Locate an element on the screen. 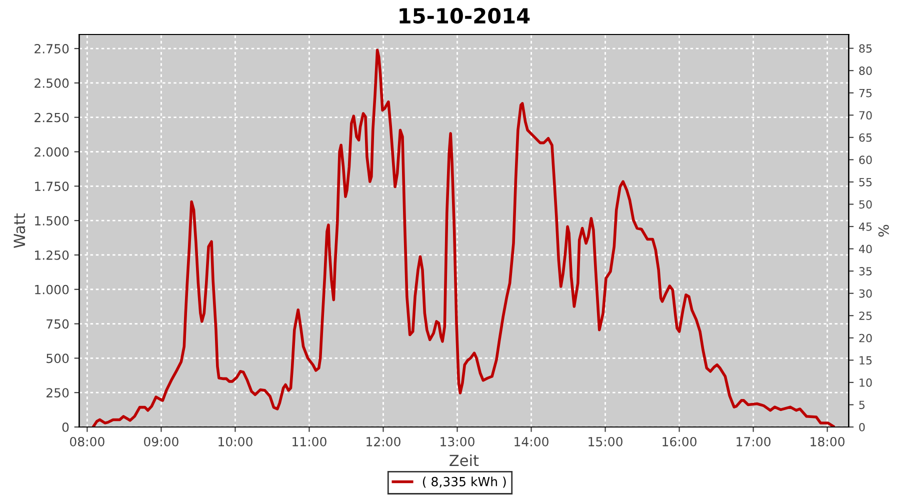 This screenshot has width=900, height=500. y2-axis-title: % is located at coordinates (883, 230).